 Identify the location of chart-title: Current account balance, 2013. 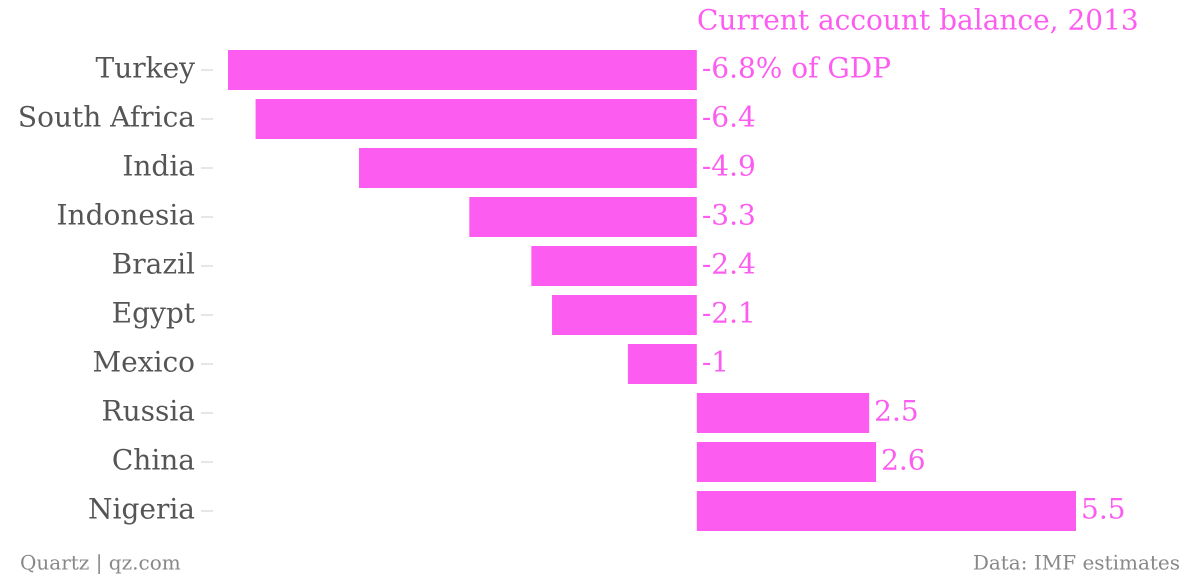
(918, 20).